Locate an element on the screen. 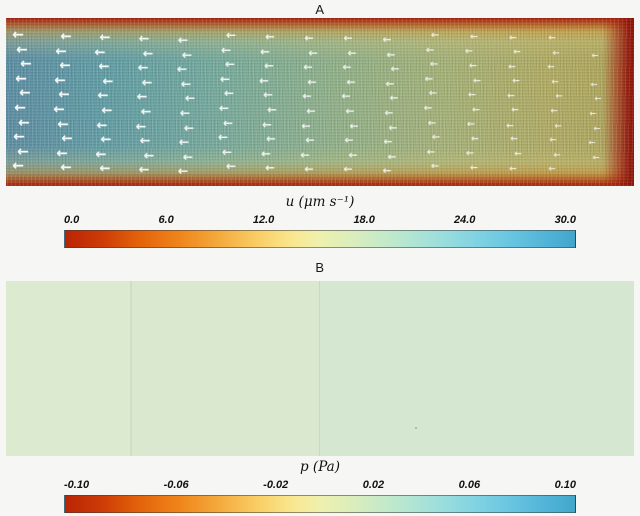  tick-label: 0.02 is located at coordinates (373, 485).